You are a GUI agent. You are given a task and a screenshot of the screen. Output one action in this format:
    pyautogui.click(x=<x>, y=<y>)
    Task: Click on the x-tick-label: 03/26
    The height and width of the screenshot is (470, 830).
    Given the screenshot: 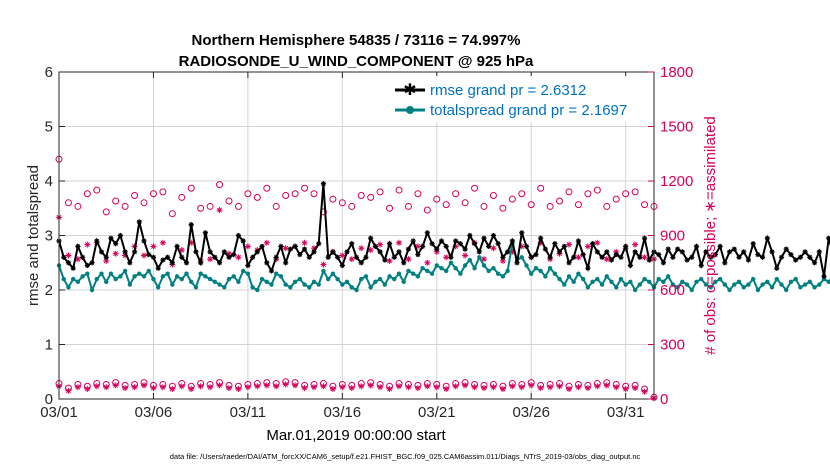 What is the action you would take?
    pyautogui.click(x=531, y=412)
    